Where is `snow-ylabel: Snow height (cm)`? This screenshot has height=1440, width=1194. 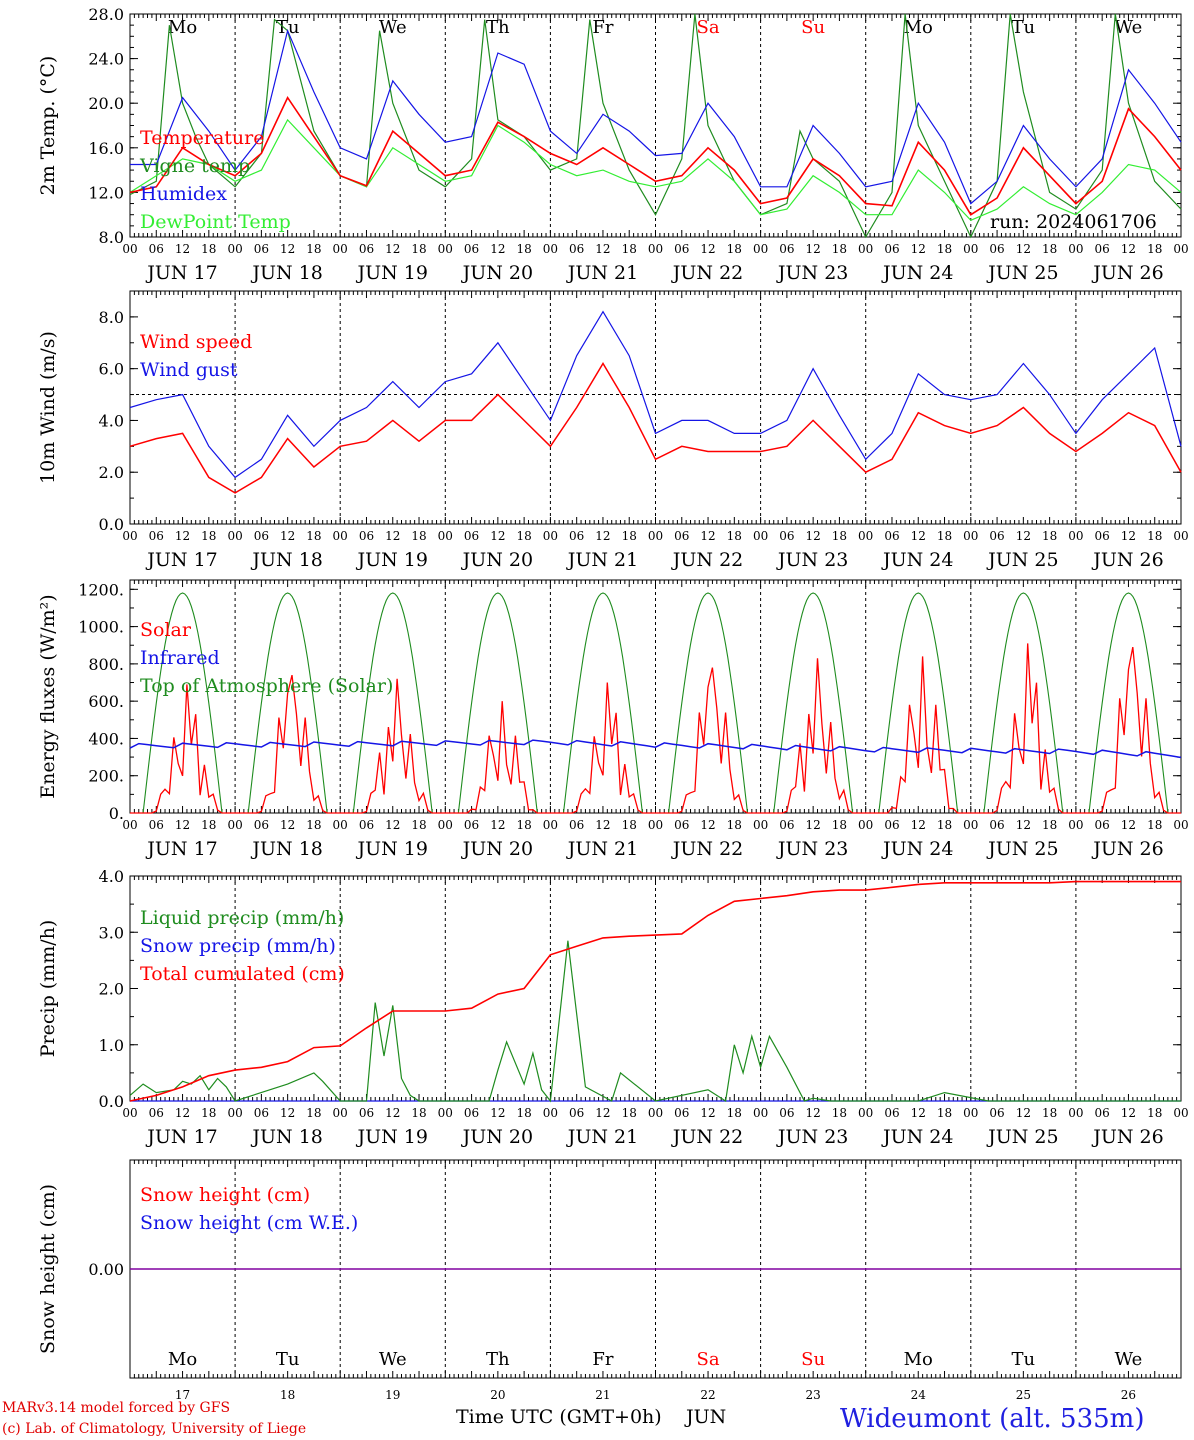
snow-ylabel: Snow height (cm) is located at coordinates (48, 1269).